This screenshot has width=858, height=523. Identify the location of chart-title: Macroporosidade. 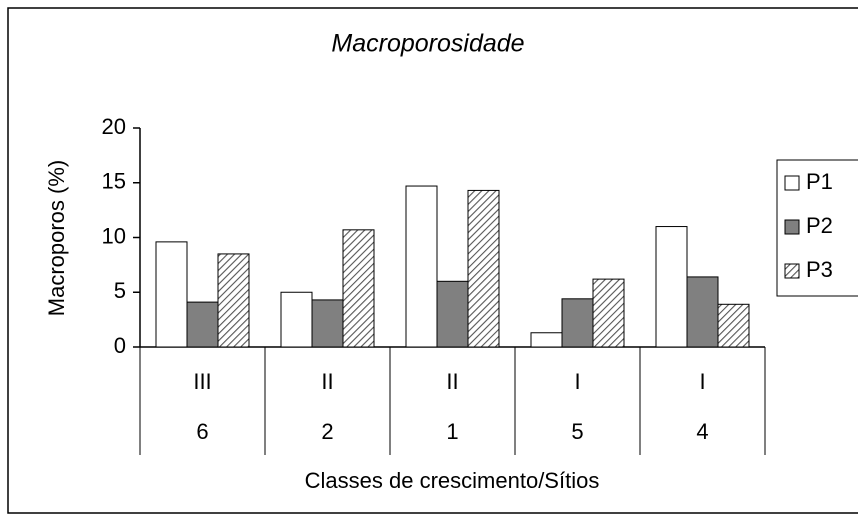
(427, 44).